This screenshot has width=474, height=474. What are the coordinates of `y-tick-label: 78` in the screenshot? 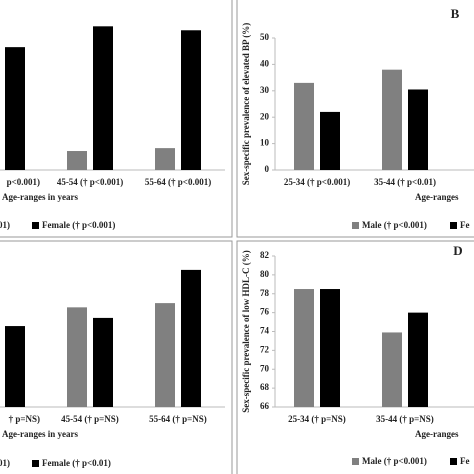 It's located at (265, 293).